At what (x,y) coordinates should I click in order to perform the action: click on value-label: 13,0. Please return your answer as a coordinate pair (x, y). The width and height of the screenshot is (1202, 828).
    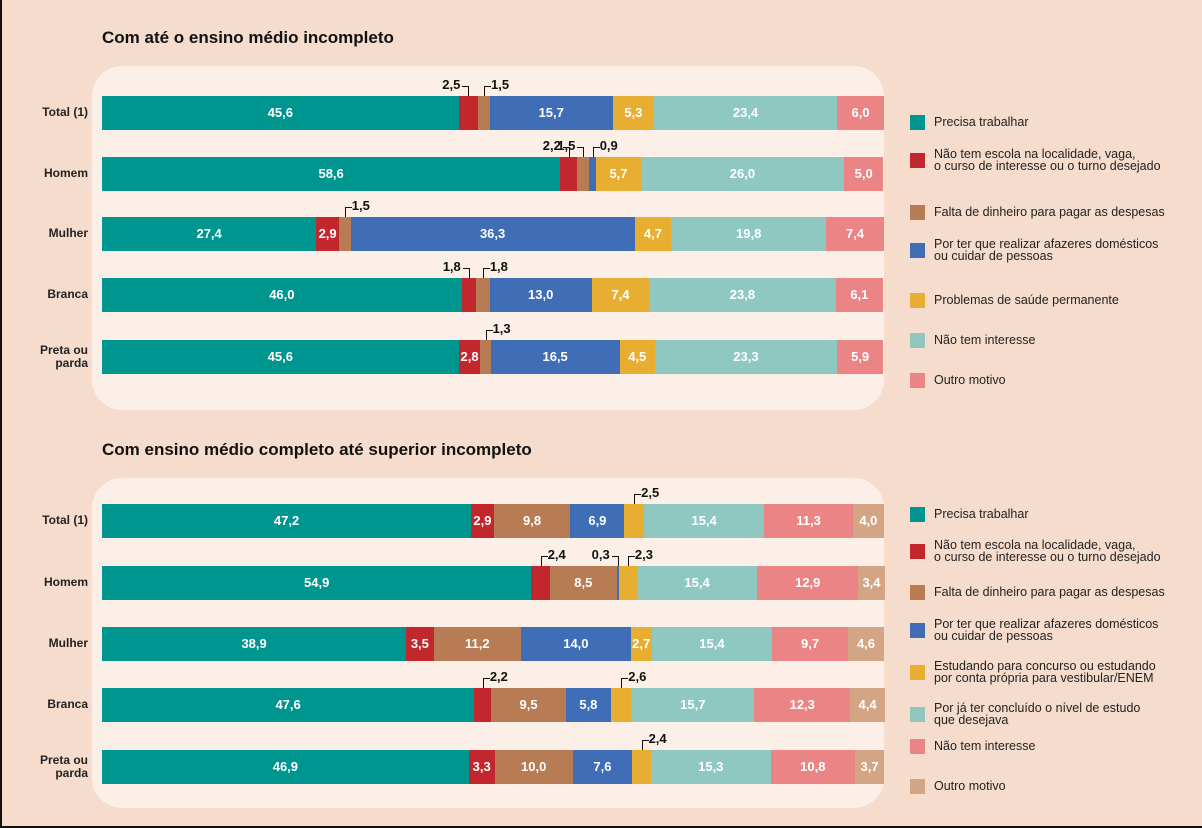
    Looking at the image, I should click on (541, 294).